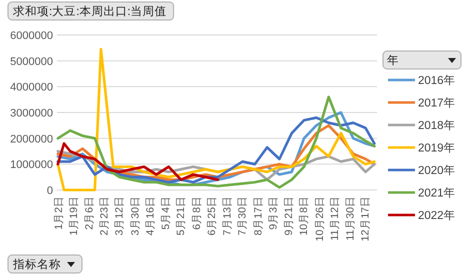  What do you see at coordinates (437, 170) in the screenshot?
I see `legend-label: 2020年` at bounding box center [437, 170].